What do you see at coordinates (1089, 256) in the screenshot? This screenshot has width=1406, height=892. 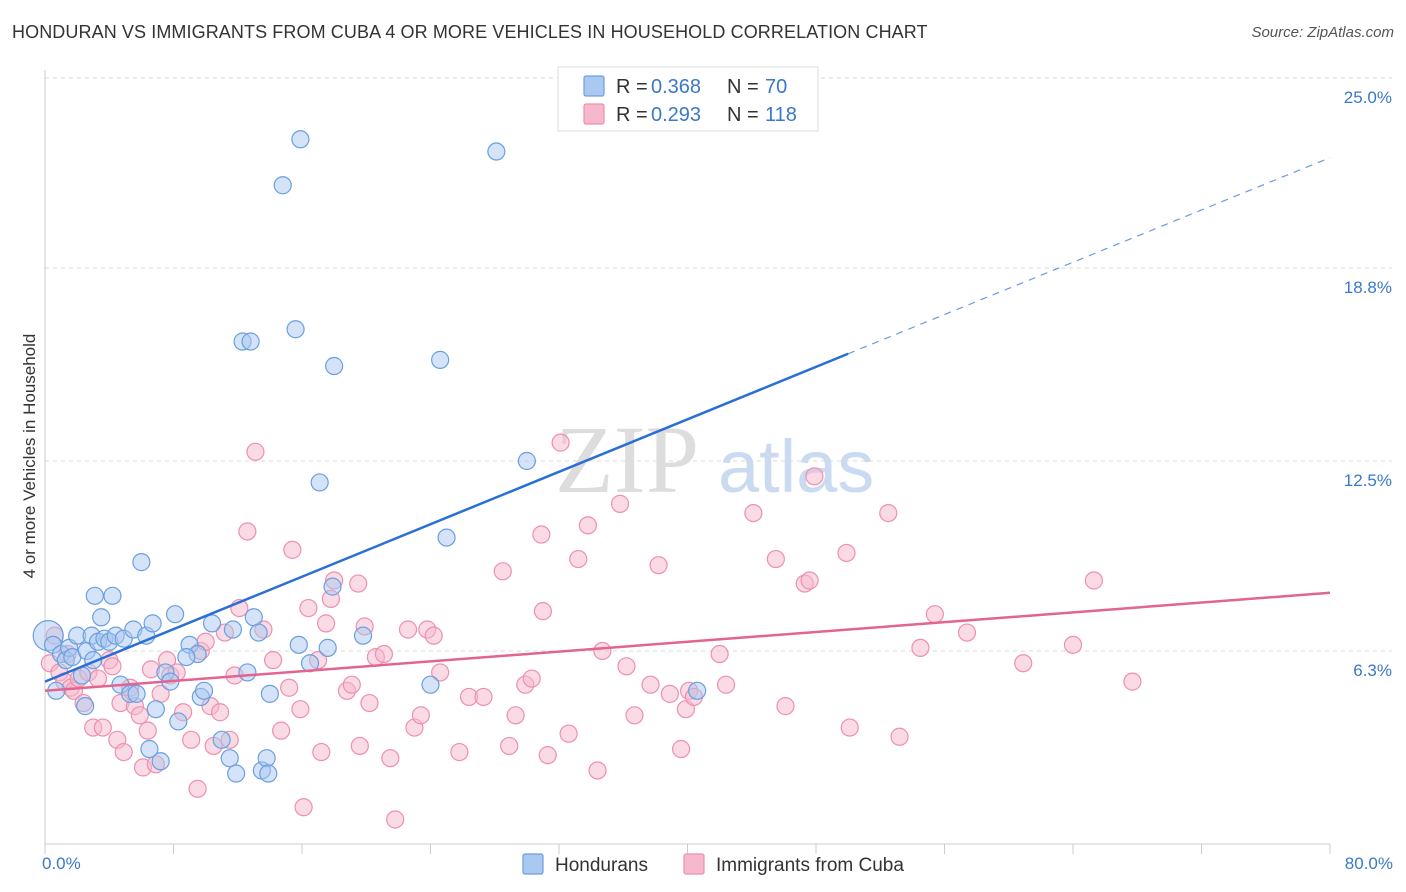 I see `blue-trend-extension` at bounding box center [1089, 256].